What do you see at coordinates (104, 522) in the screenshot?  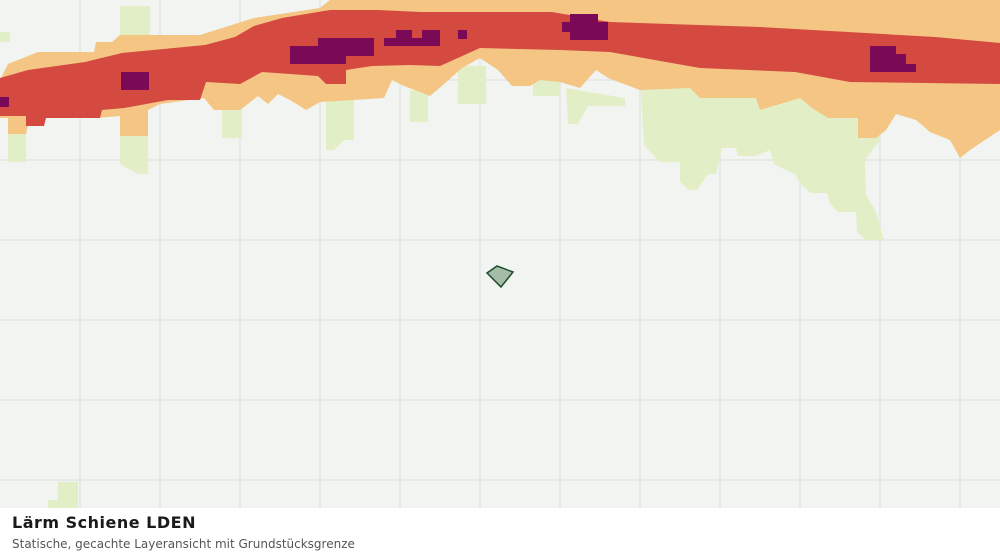 I see `layer-title: Lärm Schiene LDEN` at bounding box center [104, 522].